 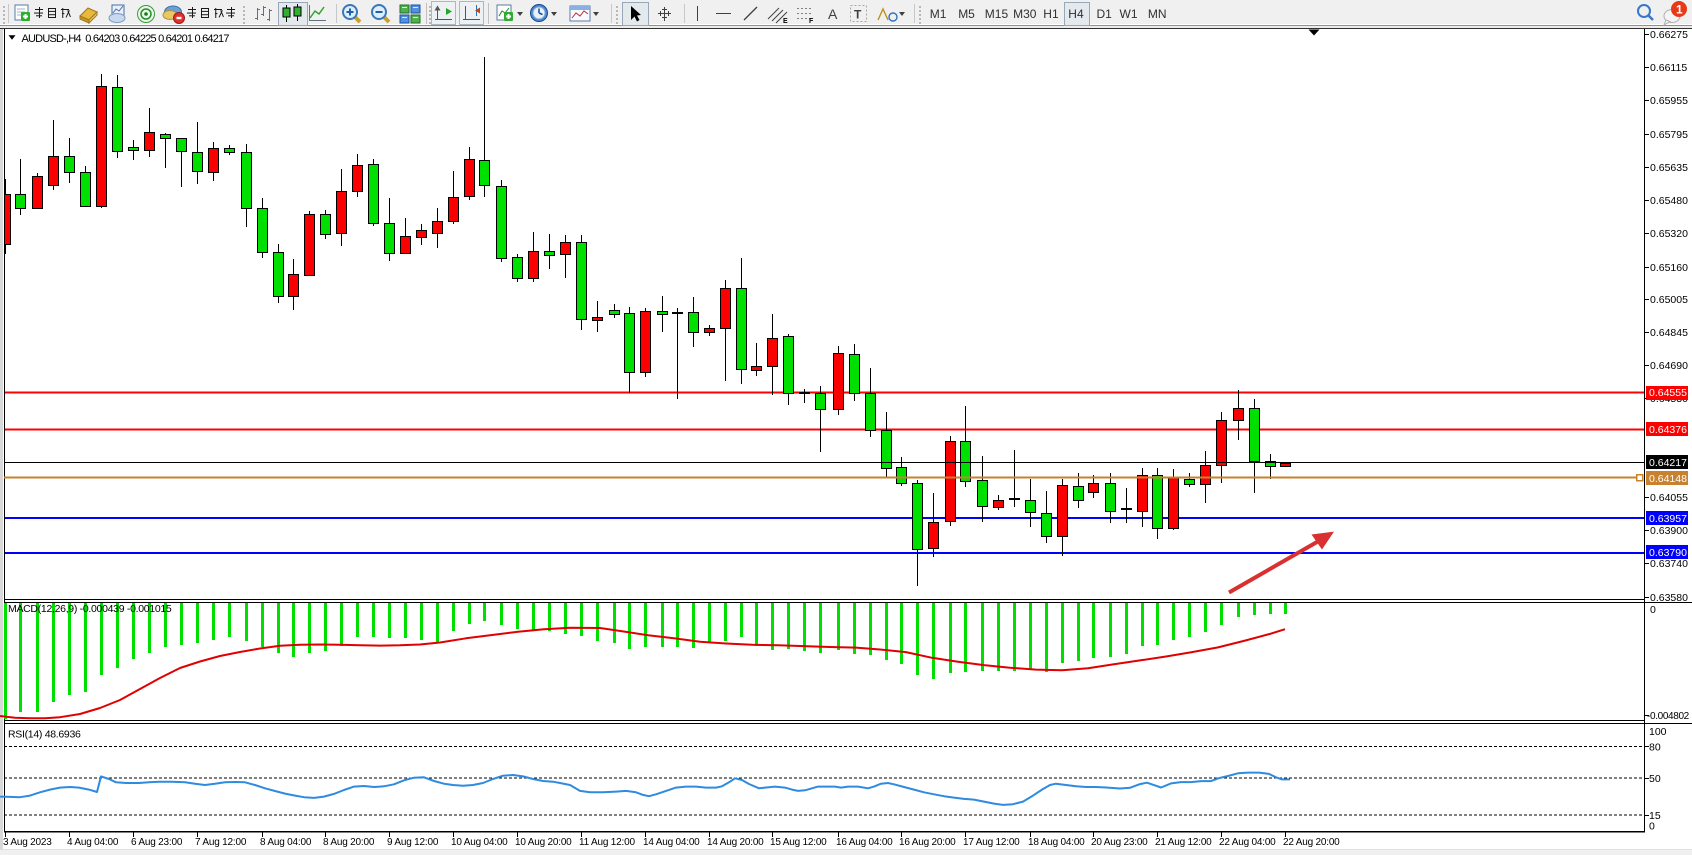 What do you see at coordinates (413, 842) in the screenshot?
I see `svg-text: 9 Aug 12:00` at bounding box center [413, 842].